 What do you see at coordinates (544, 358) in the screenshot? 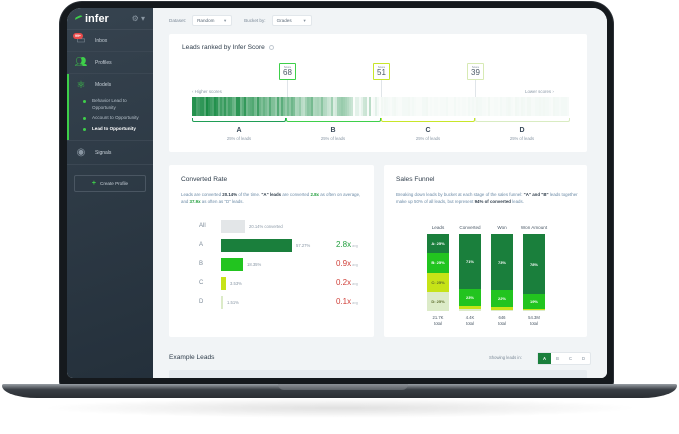
I see `tab-grade-a: A` at bounding box center [544, 358].